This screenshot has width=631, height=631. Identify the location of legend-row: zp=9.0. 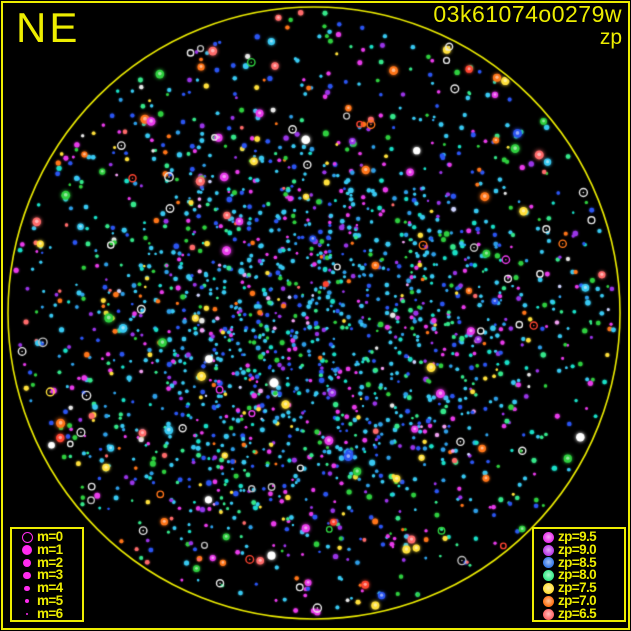
(581, 549).